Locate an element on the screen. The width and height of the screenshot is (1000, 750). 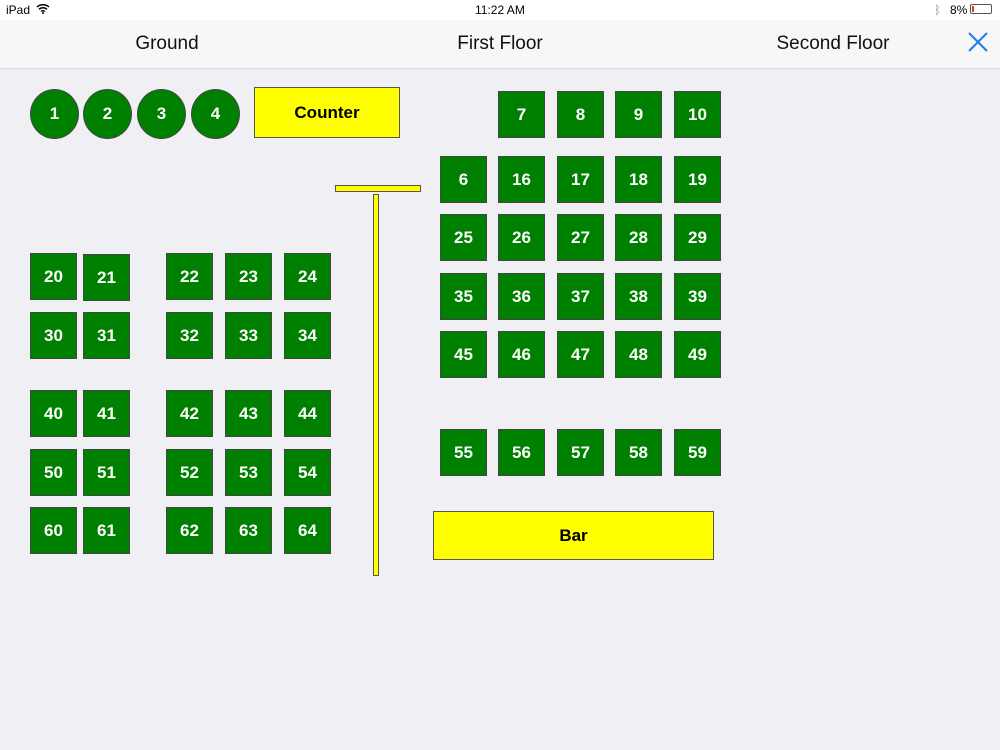
partition-wall is located at coordinates (376, 385).